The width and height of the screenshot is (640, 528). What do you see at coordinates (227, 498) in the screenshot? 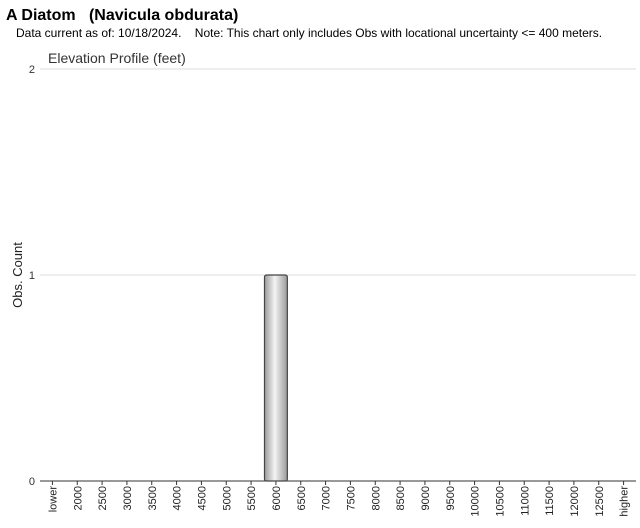
I see `x-tick-label: 5000` at bounding box center [227, 498].